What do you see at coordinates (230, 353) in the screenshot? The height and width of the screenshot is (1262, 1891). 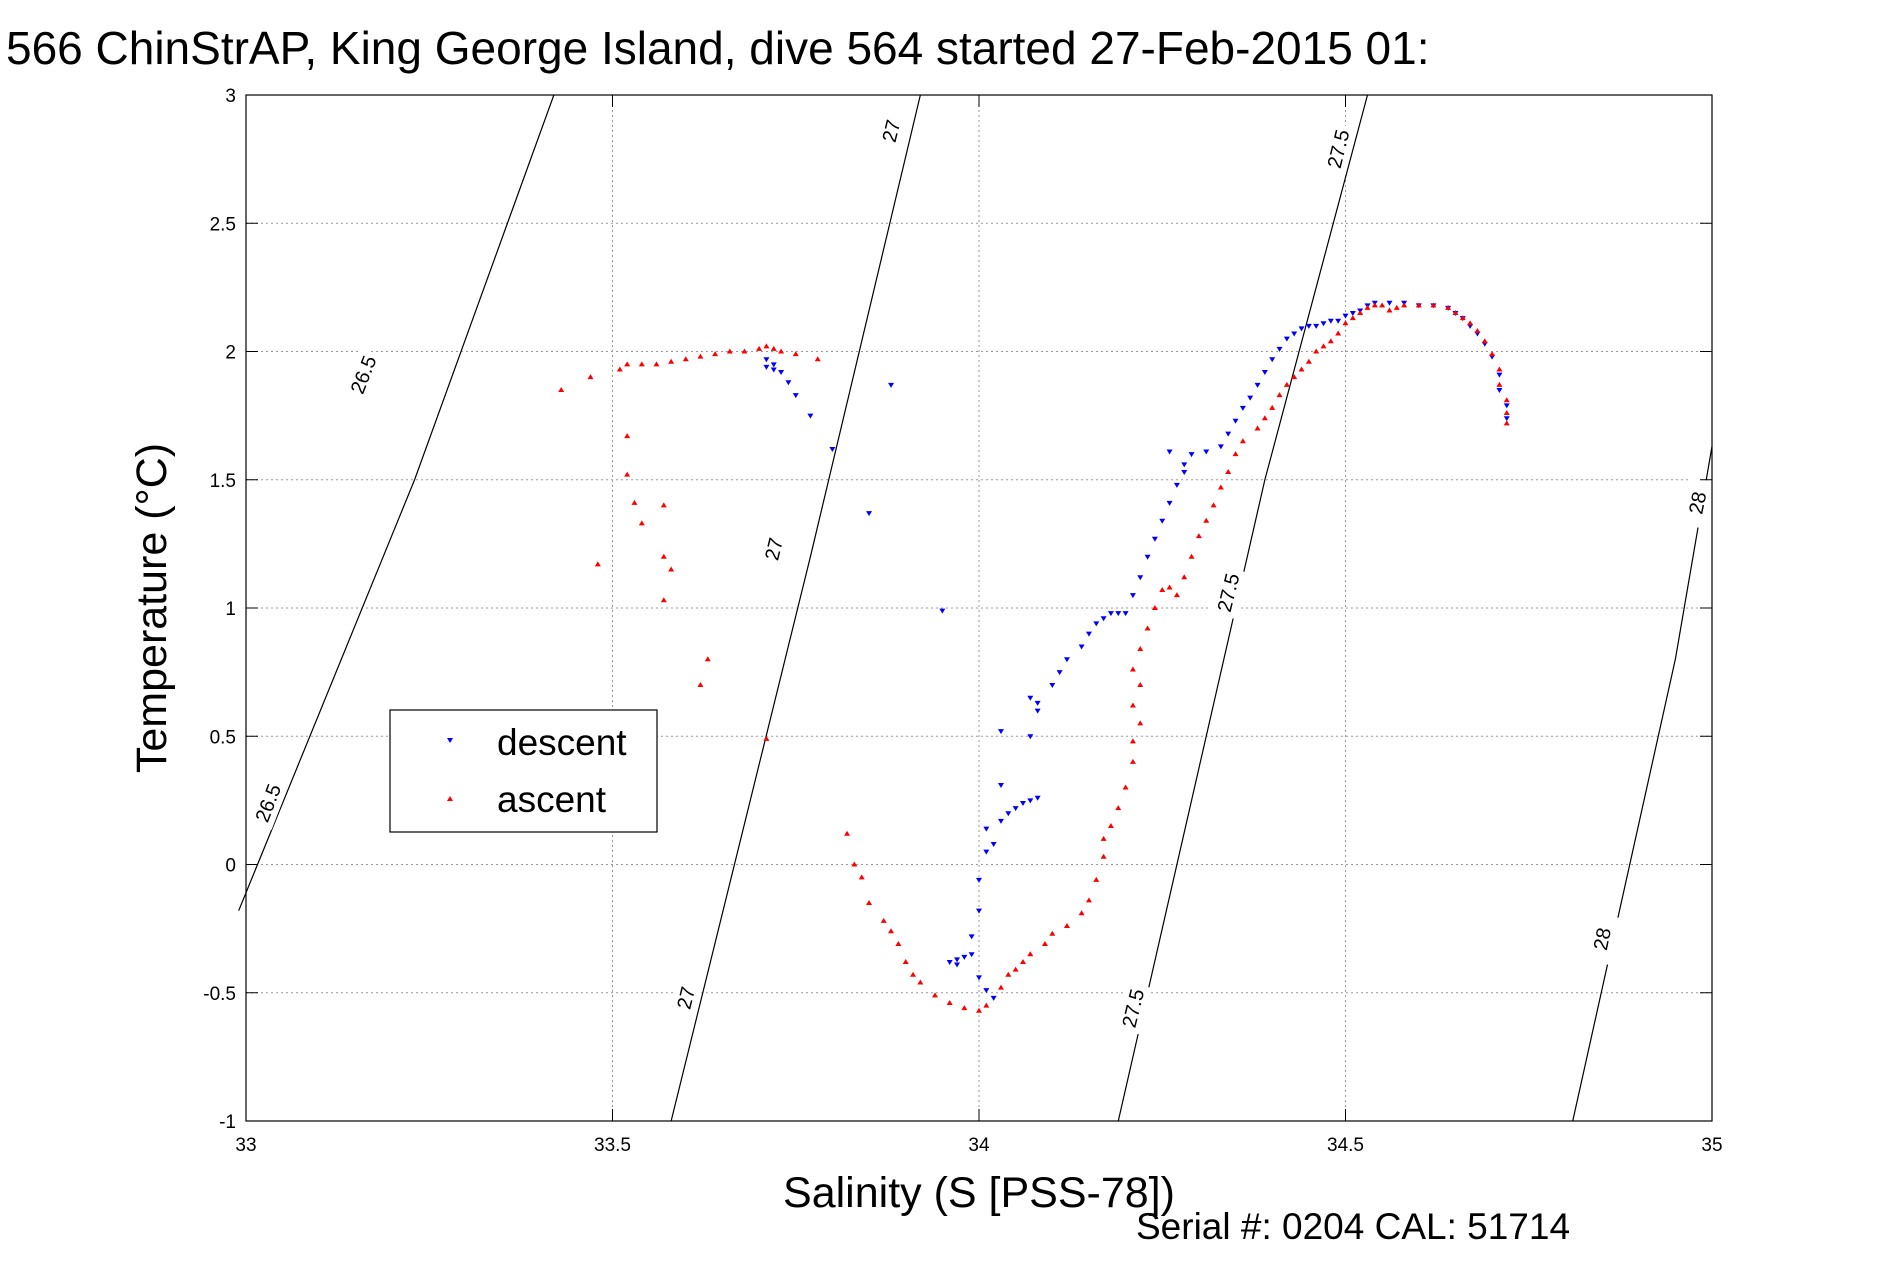 I see `y-tick-label: 2` at bounding box center [230, 353].